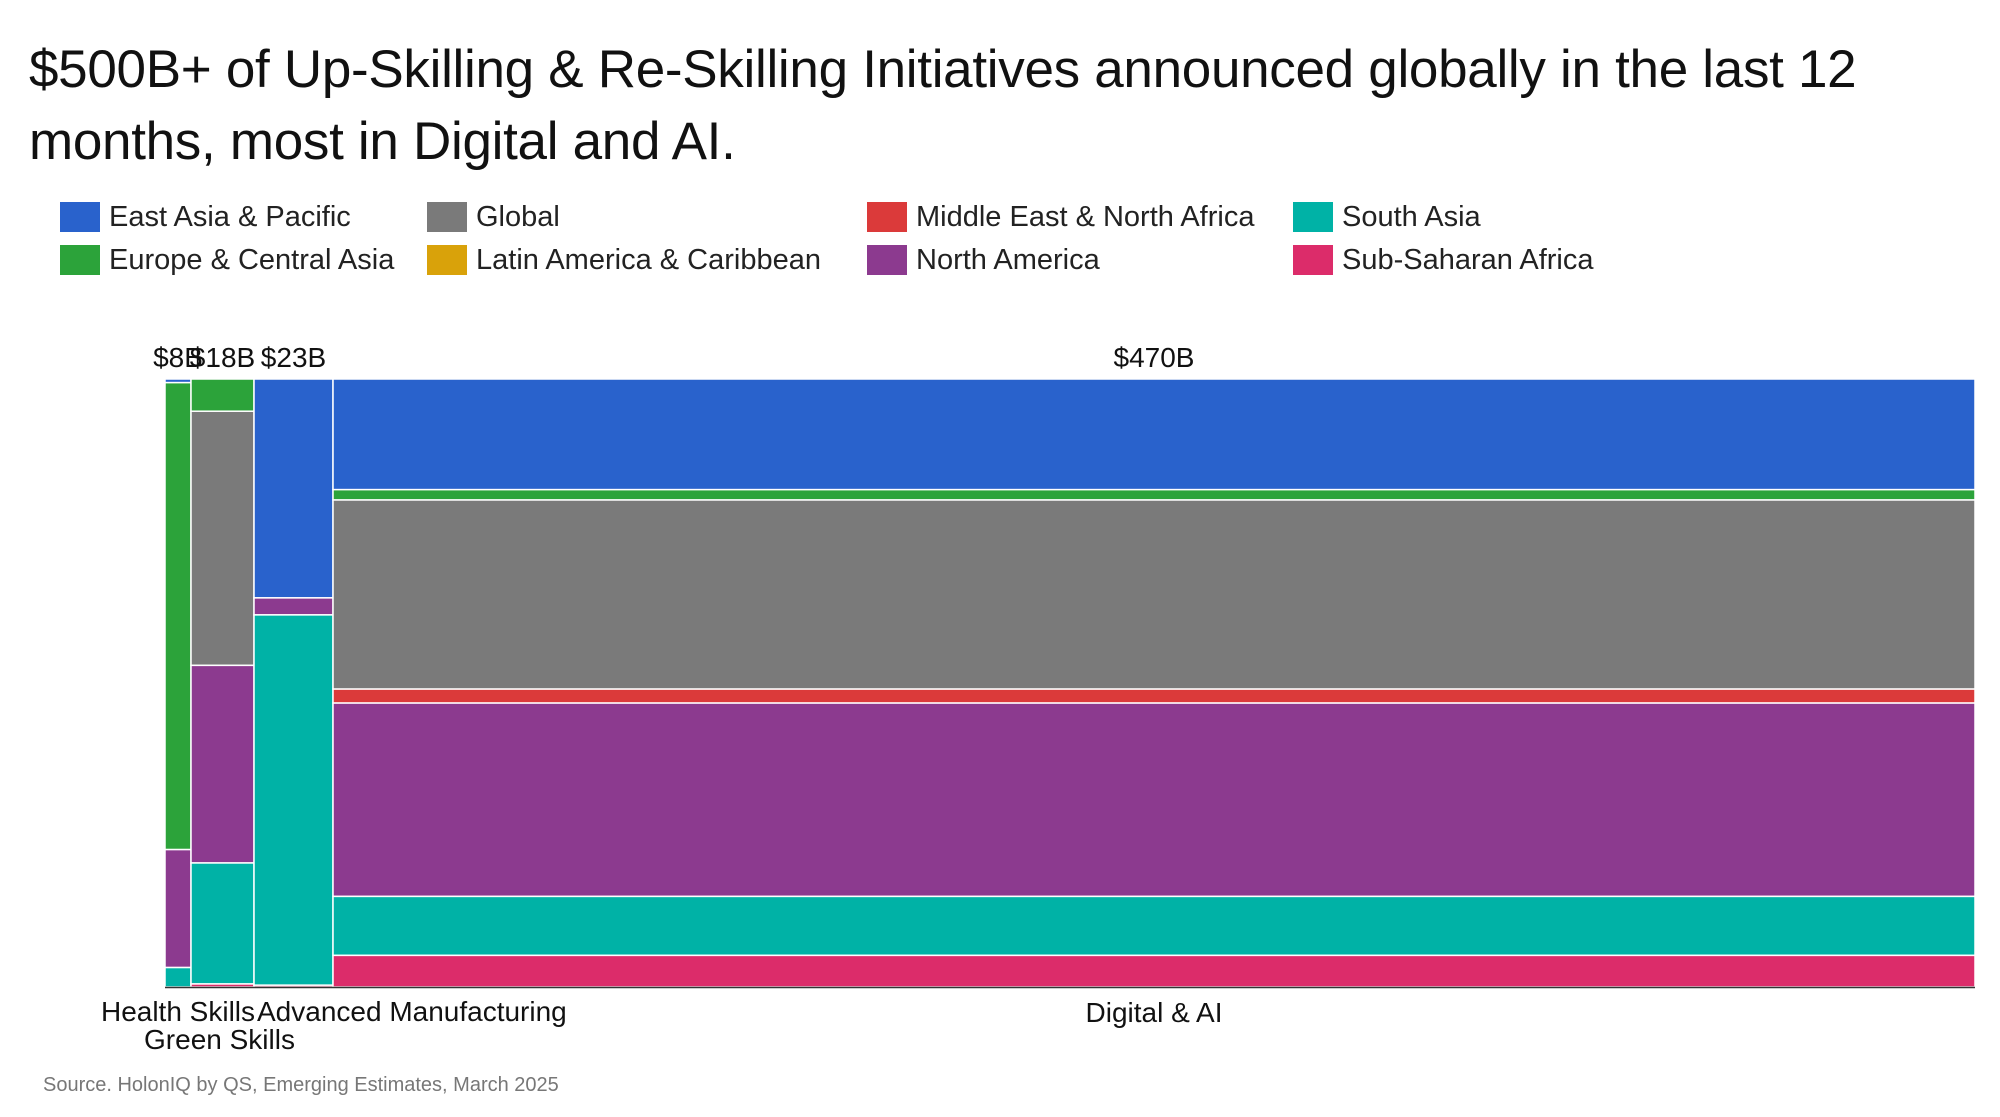 The width and height of the screenshot is (2000, 1117). I want to click on legend-item: South Asia, so click(1387, 217).